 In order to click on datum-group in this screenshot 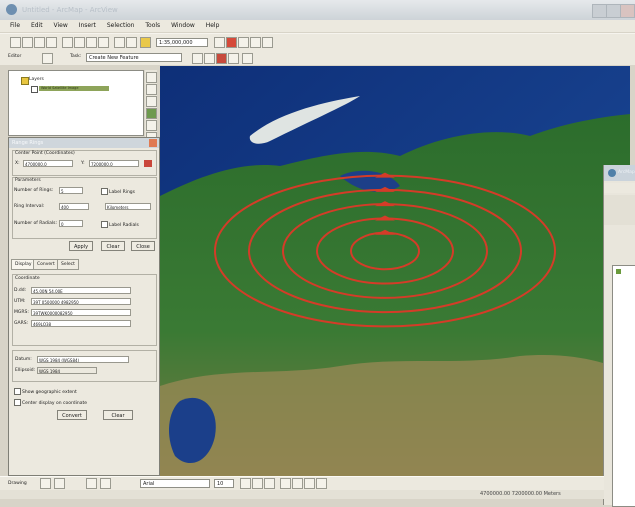, I will do `click(84, 366)`.